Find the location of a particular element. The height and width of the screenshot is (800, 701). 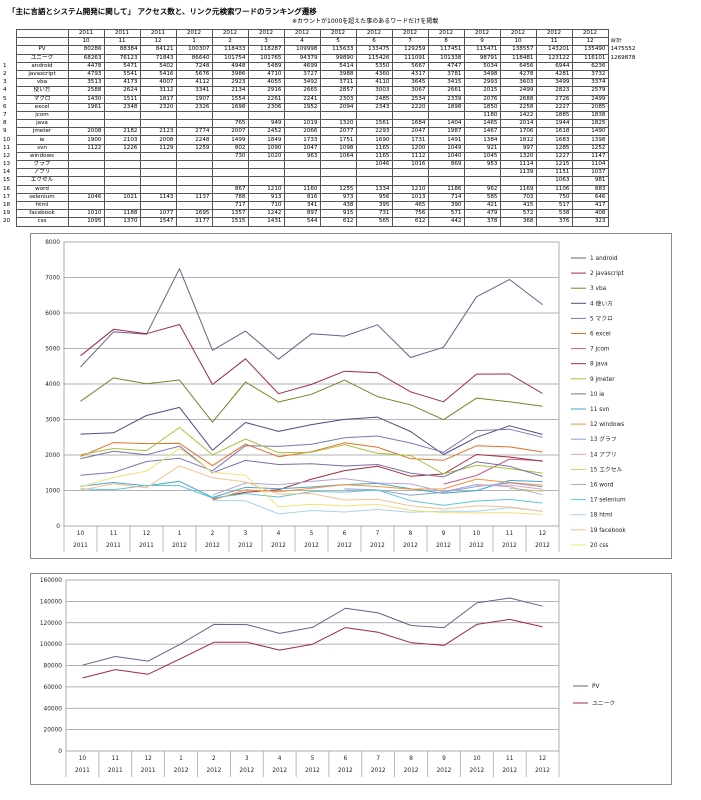

table-value-cell: 1695 is located at coordinates (194, 214).